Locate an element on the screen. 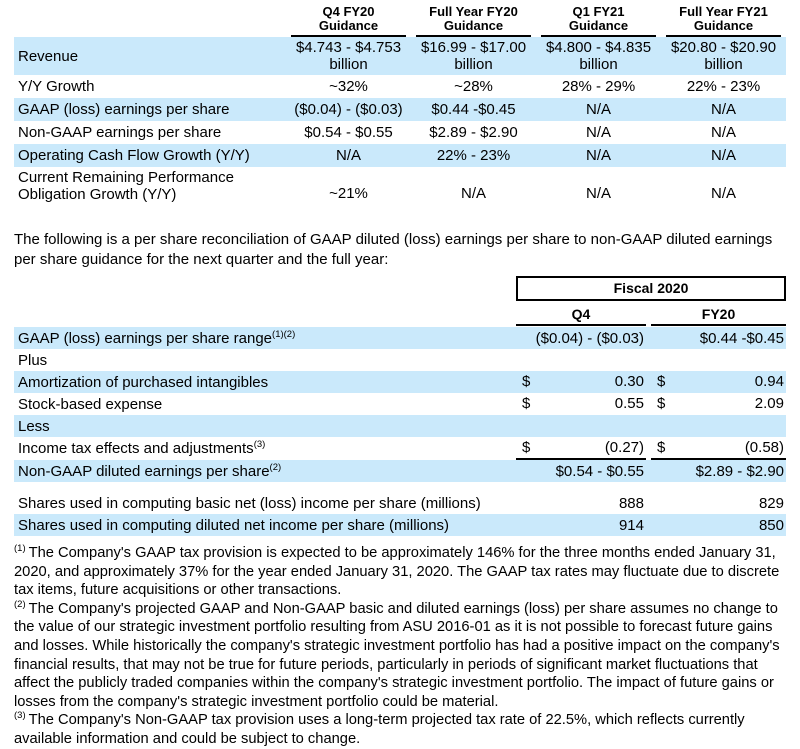  cell-value-q4: ($0.04) - ($0.03) is located at coordinates (589, 338).